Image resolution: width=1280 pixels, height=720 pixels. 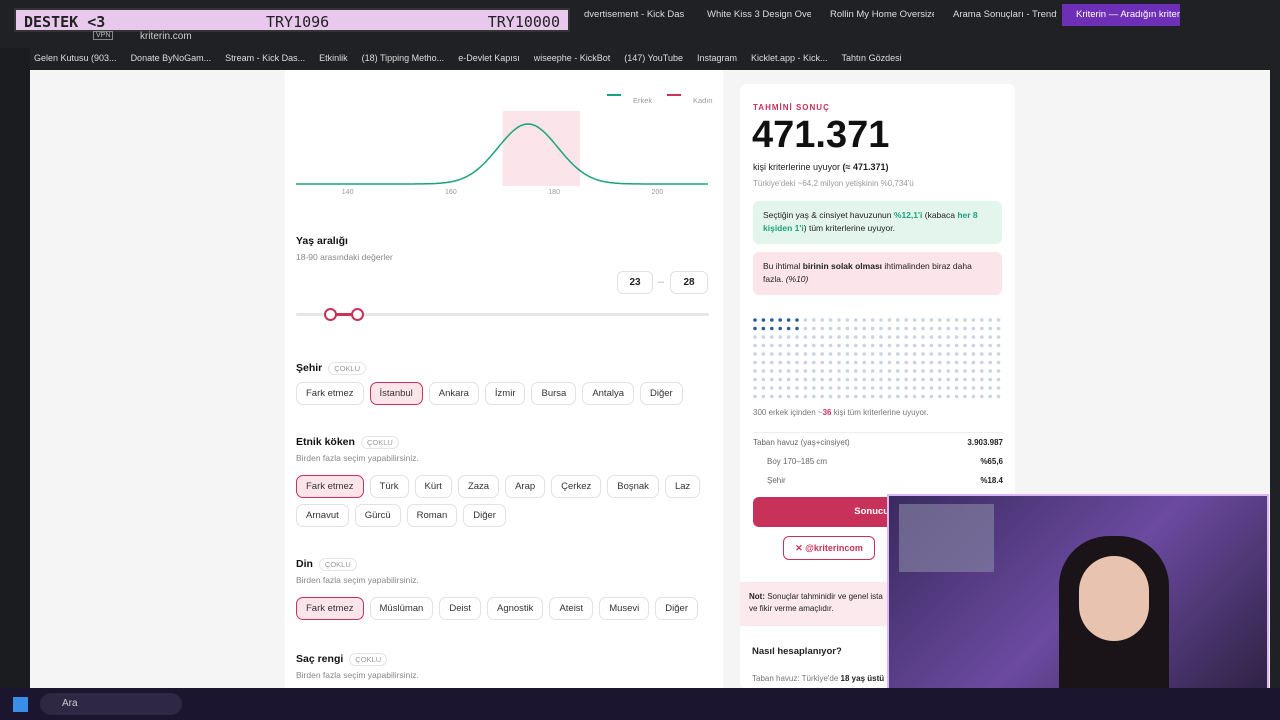 I want to click on bookmark: Tahtın Gözdesi, so click(x=871, y=58).